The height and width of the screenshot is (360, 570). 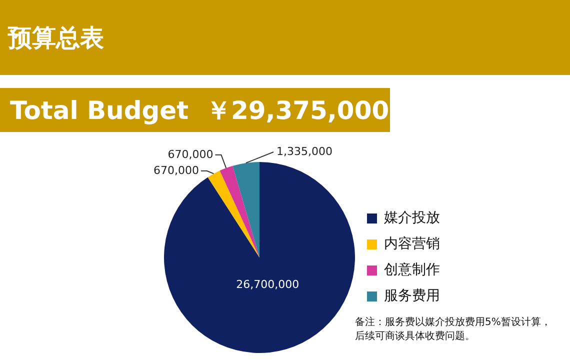 What do you see at coordinates (304, 151) in the screenshot?
I see `data-label: 1,335,000` at bounding box center [304, 151].